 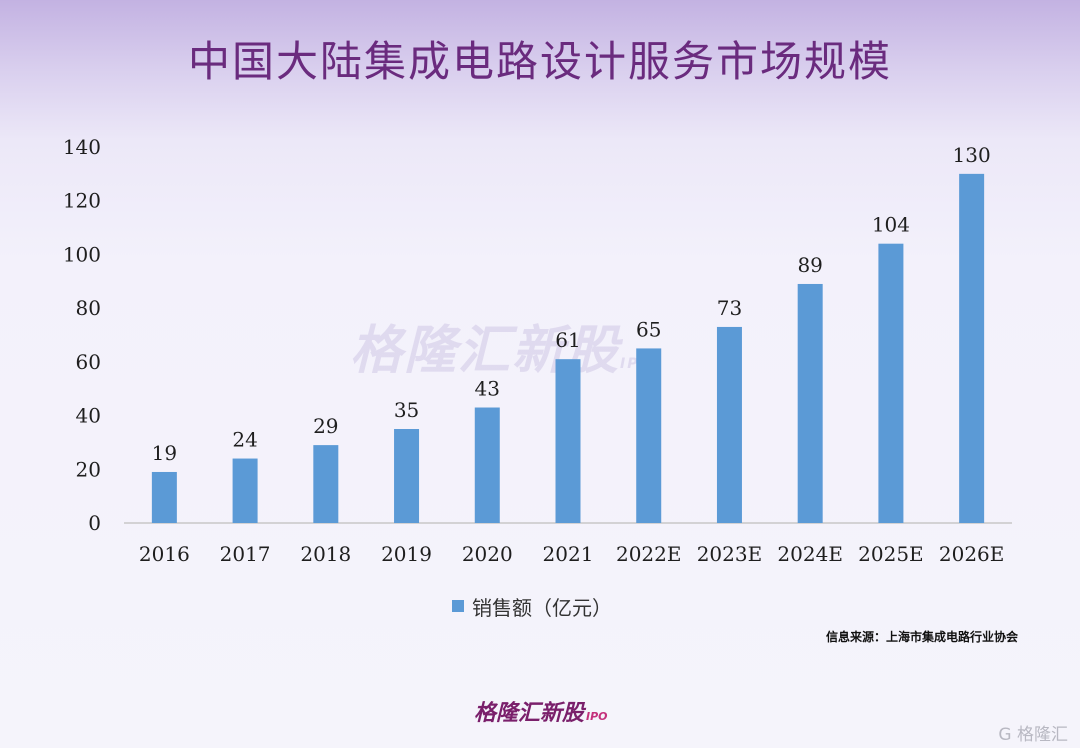 What do you see at coordinates (325, 554) in the screenshot?
I see `x-tick-label-2018: 2018` at bounding box center [325, 554].